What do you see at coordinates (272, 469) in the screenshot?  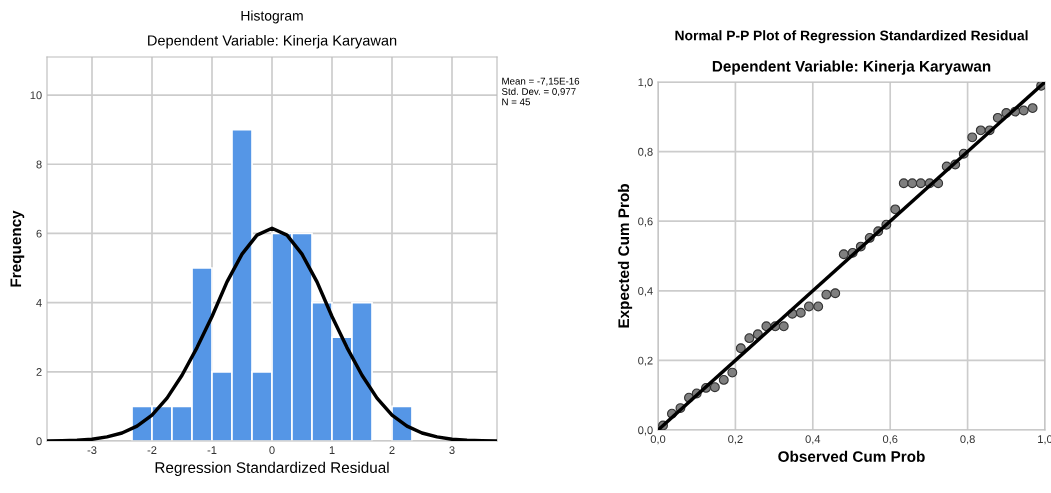 I see `x-axis-title: Regression Standardized Residual` at bounding box center [272, 469].